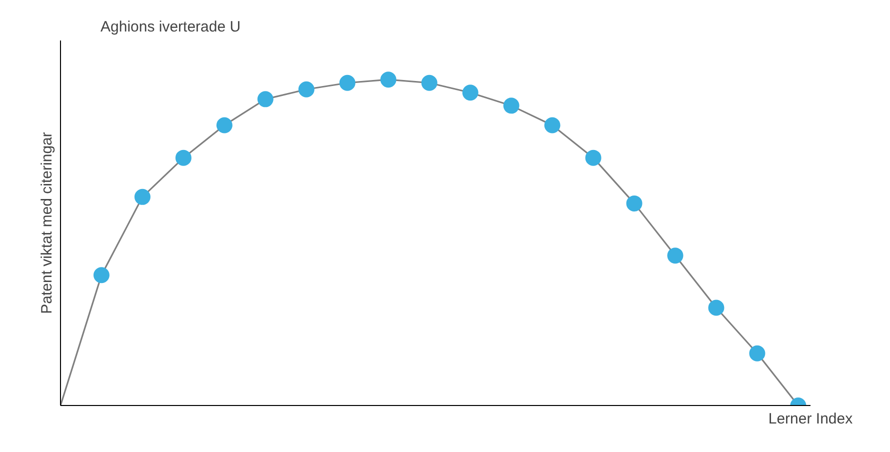 This screenshot has height=452, width=890. What do you see at coordinates (170, 27) in the screenshot?
I see `chart-title: Aghions iverterade U` at bounding box center [170, 27].